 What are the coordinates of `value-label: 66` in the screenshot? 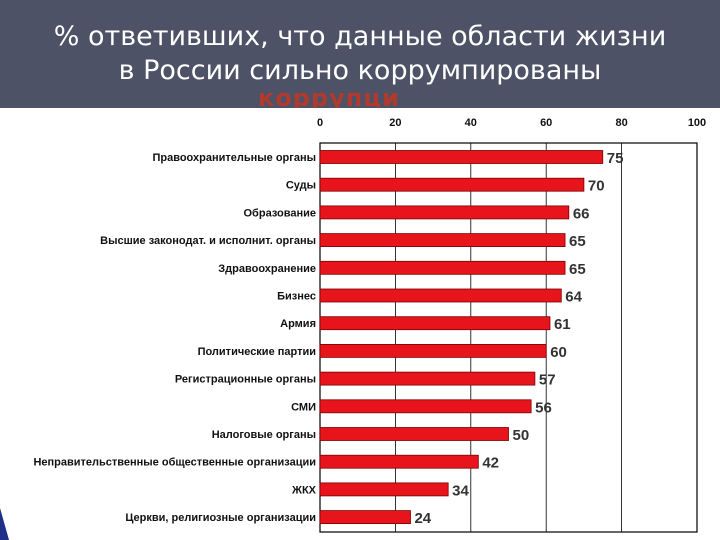 It's located at (581, 213).